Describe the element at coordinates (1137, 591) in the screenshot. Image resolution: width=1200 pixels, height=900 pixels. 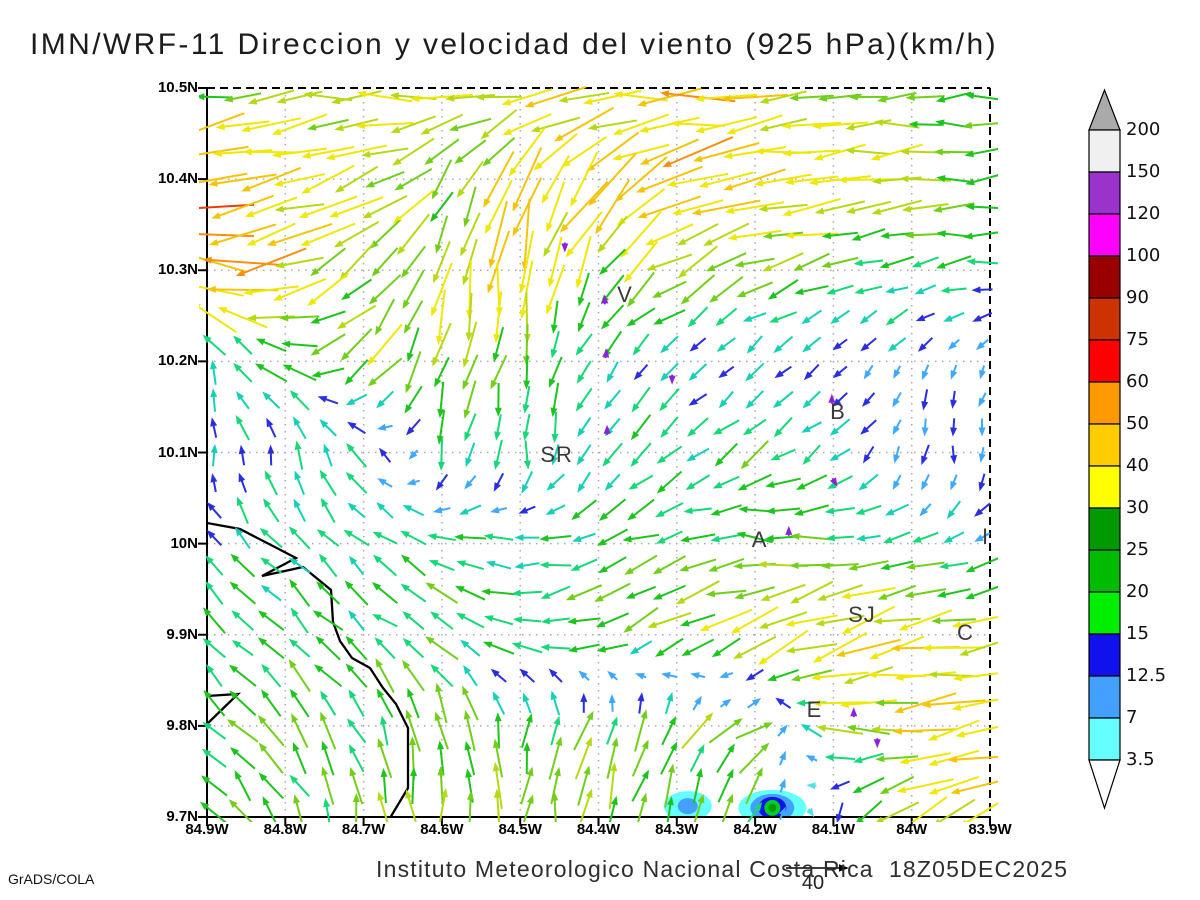
I see `colorbar-tick-label: 20` at that location.